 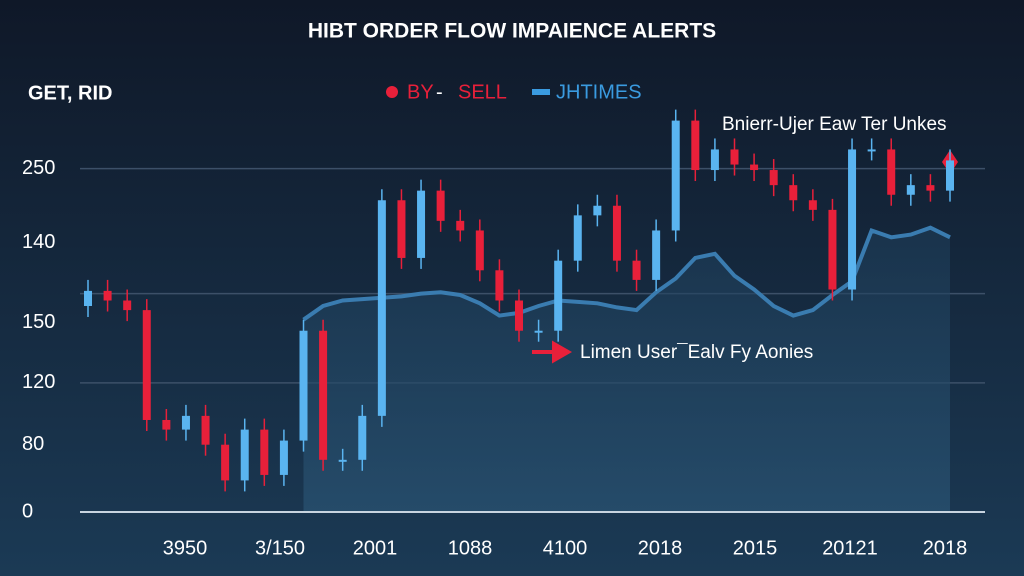 I want to click on chart-title: HIBT ORDER FLOW IMPAIENCE ALERTS, so click(x=512, y=31).